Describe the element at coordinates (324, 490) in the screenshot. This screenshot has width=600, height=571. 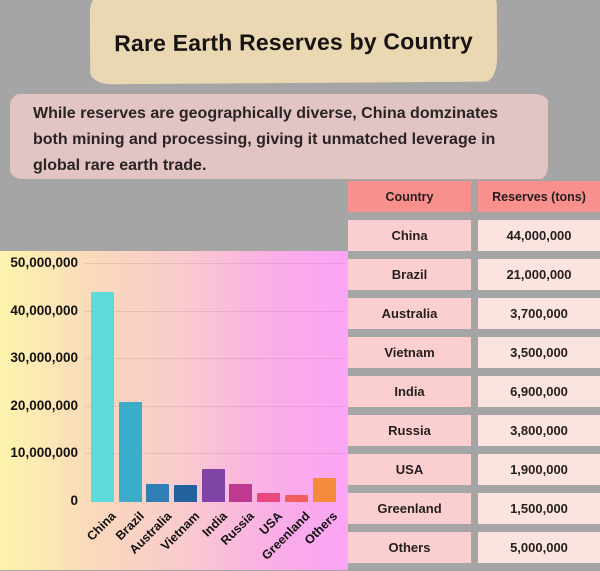
I see `bar-others` at that location.